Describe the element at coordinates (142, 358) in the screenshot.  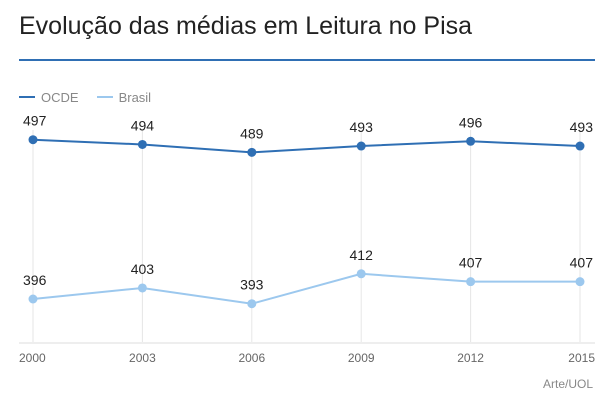
I see `x-tick-label-2003: 2003` at that location.